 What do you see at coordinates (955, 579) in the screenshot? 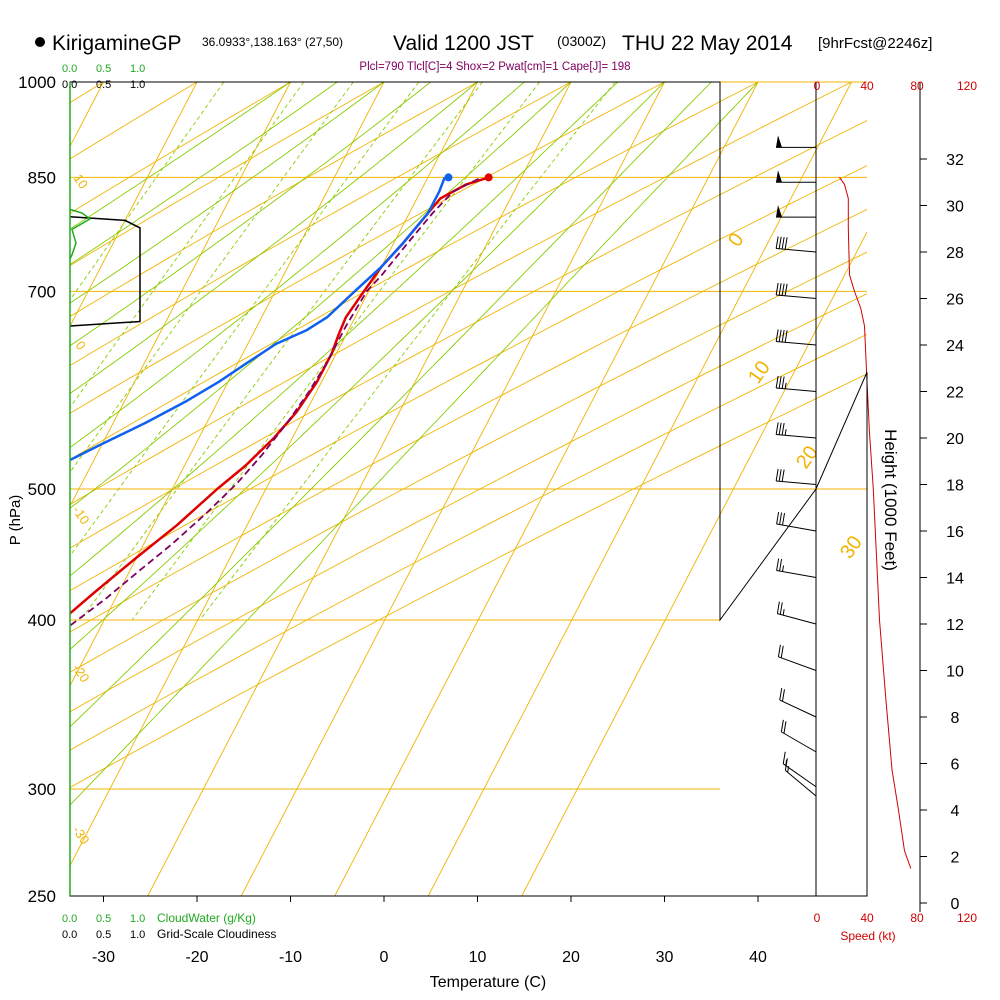
I see `height-tick-label: 14` at bounding box center [955, 579].